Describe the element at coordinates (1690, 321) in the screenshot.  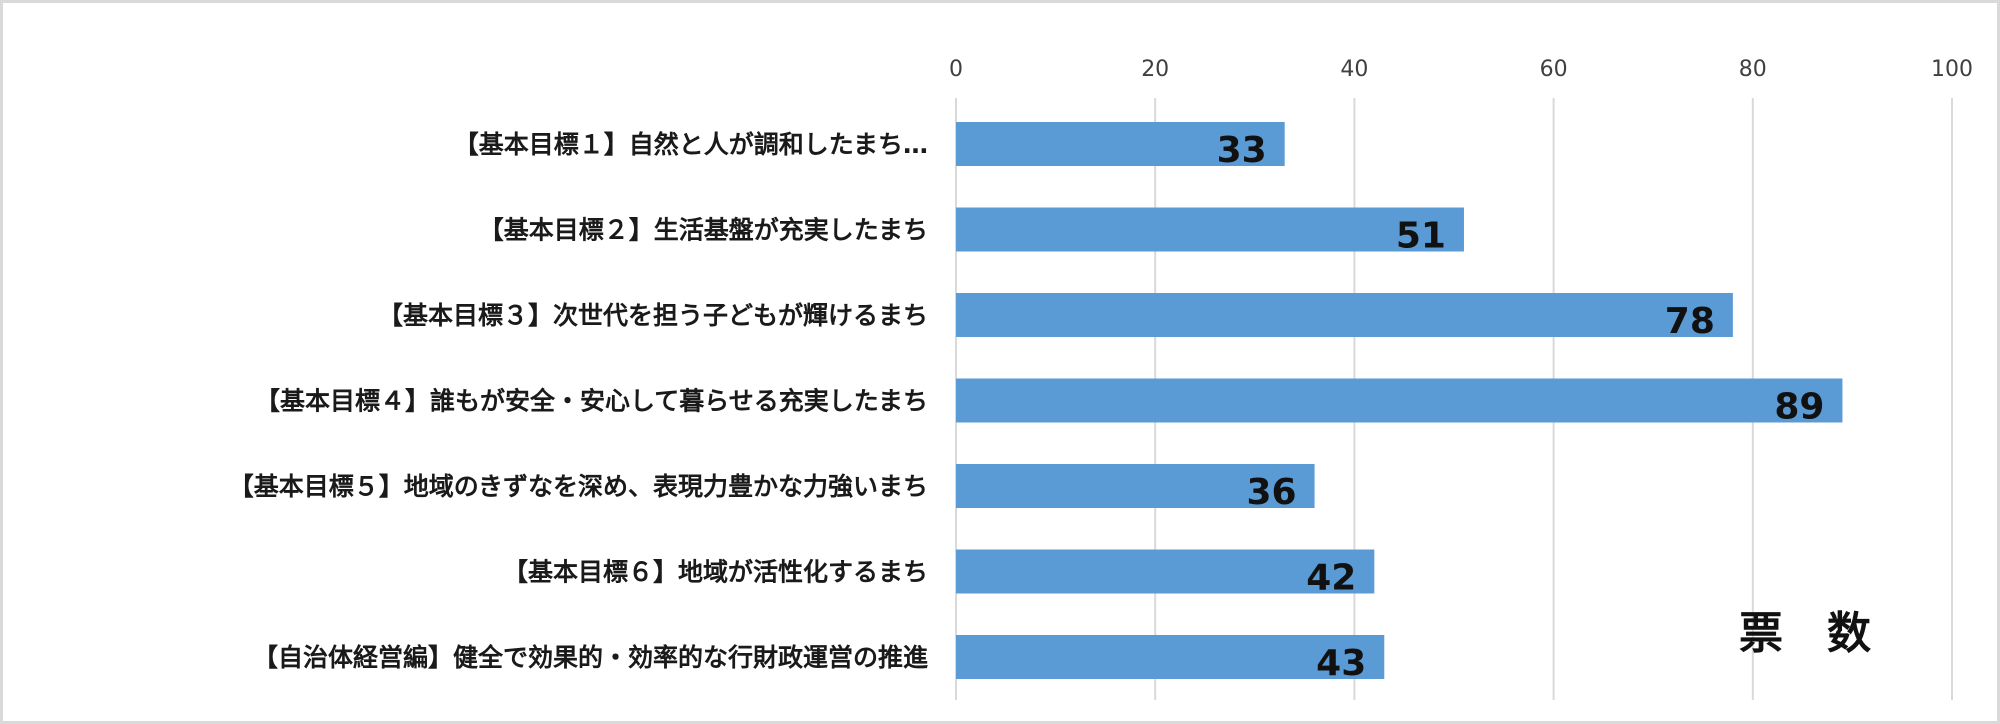
I see `data-label: 78` at that location.